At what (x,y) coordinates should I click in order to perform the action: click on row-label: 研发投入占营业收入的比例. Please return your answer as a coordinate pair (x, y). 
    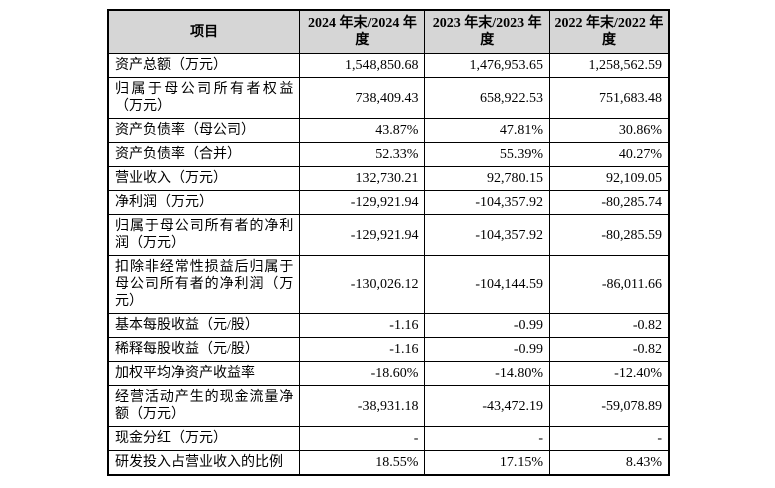
    Looking at the image, I should click on (204, 463).